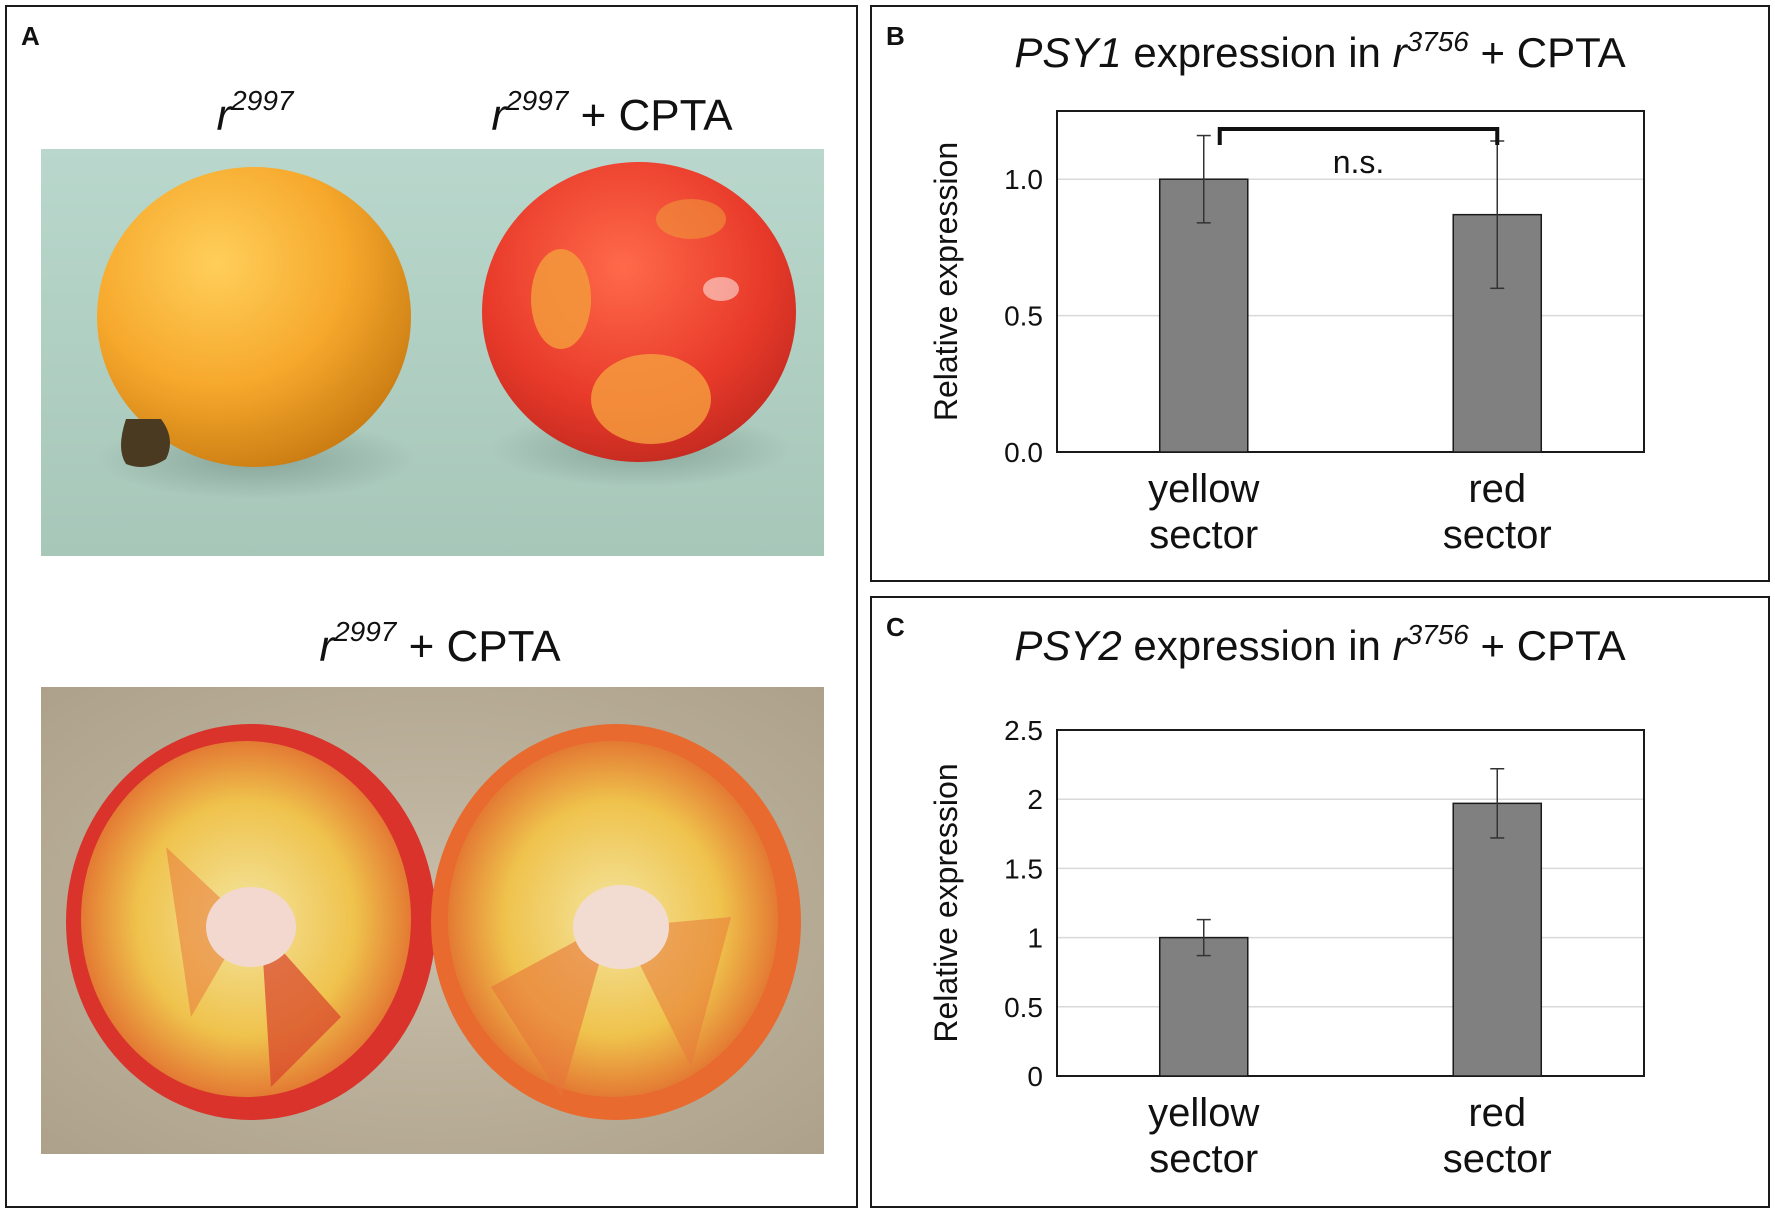 This screenshot has width=1775, height=1212. What do you see at coordinates (1358, 136) in the screenshot?
I see `significance-bracket` at bounding box center [1358, 136].